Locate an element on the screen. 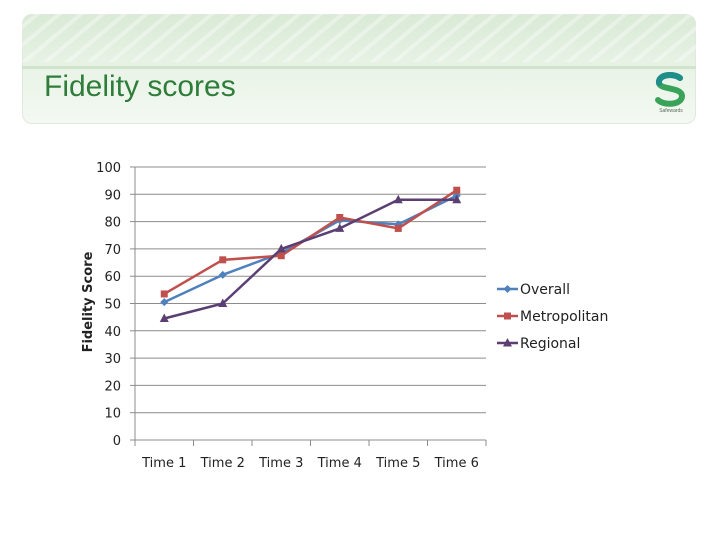  x-tick-label: Time 3 is located at coordinates (280, 463).